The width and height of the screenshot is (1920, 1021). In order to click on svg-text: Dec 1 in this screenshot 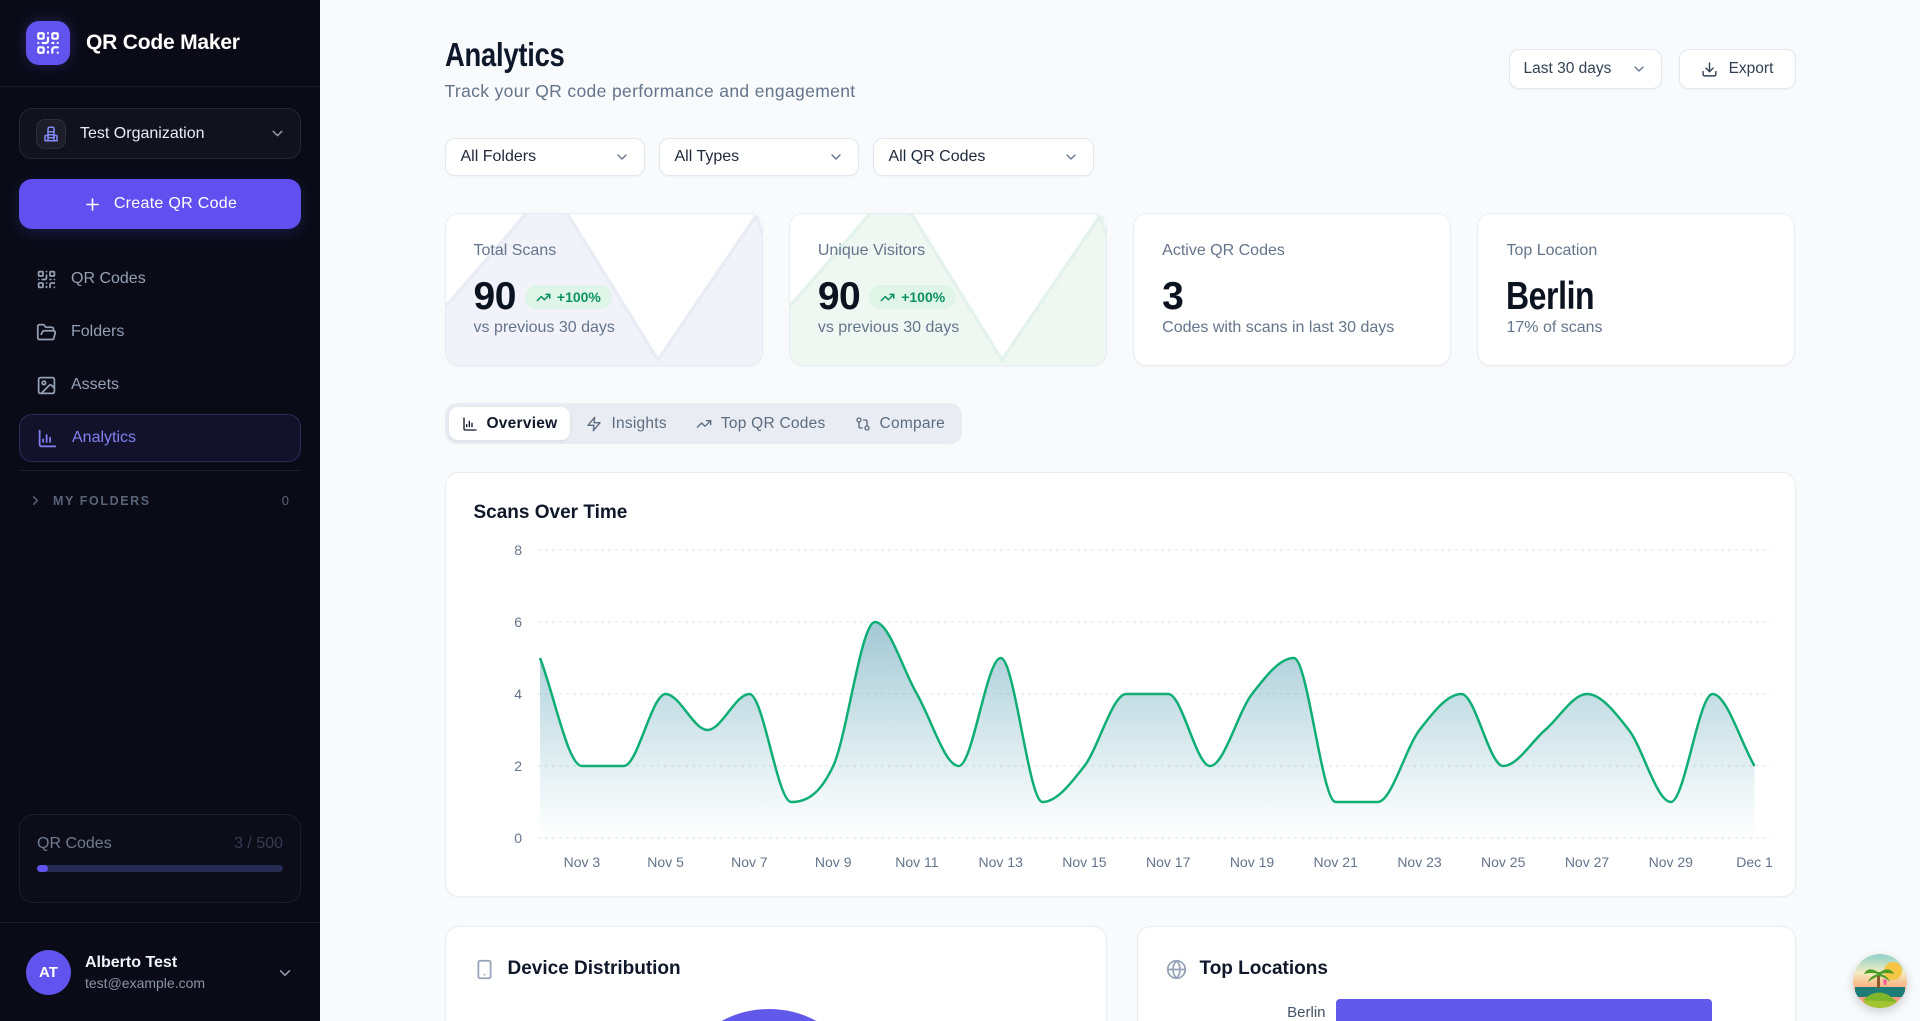, I will do `click(1754, 862)`.